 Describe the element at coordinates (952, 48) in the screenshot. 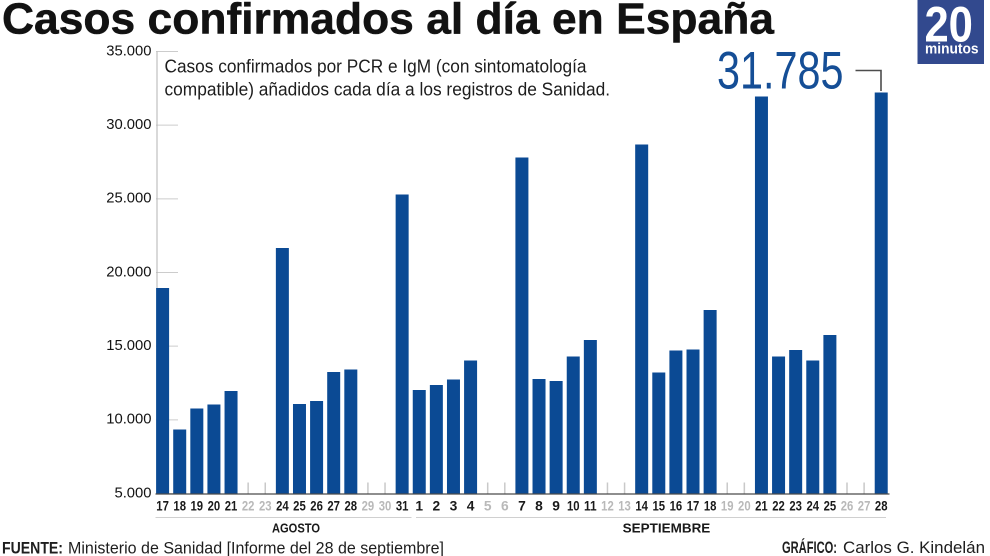

I see `svg-text: minutos` at that location.